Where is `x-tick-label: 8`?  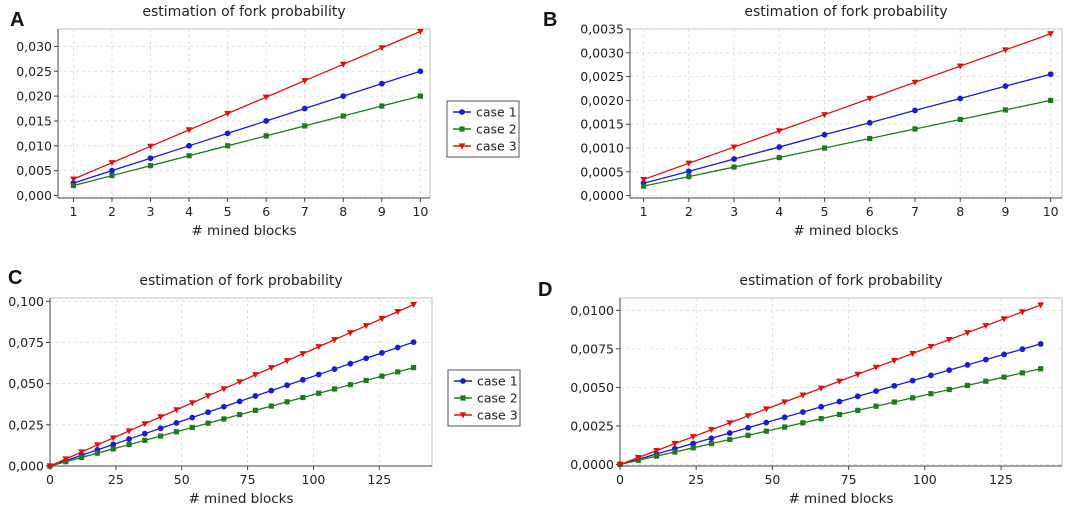
x-tick-label: 8 is located at coordinates (343, 211).